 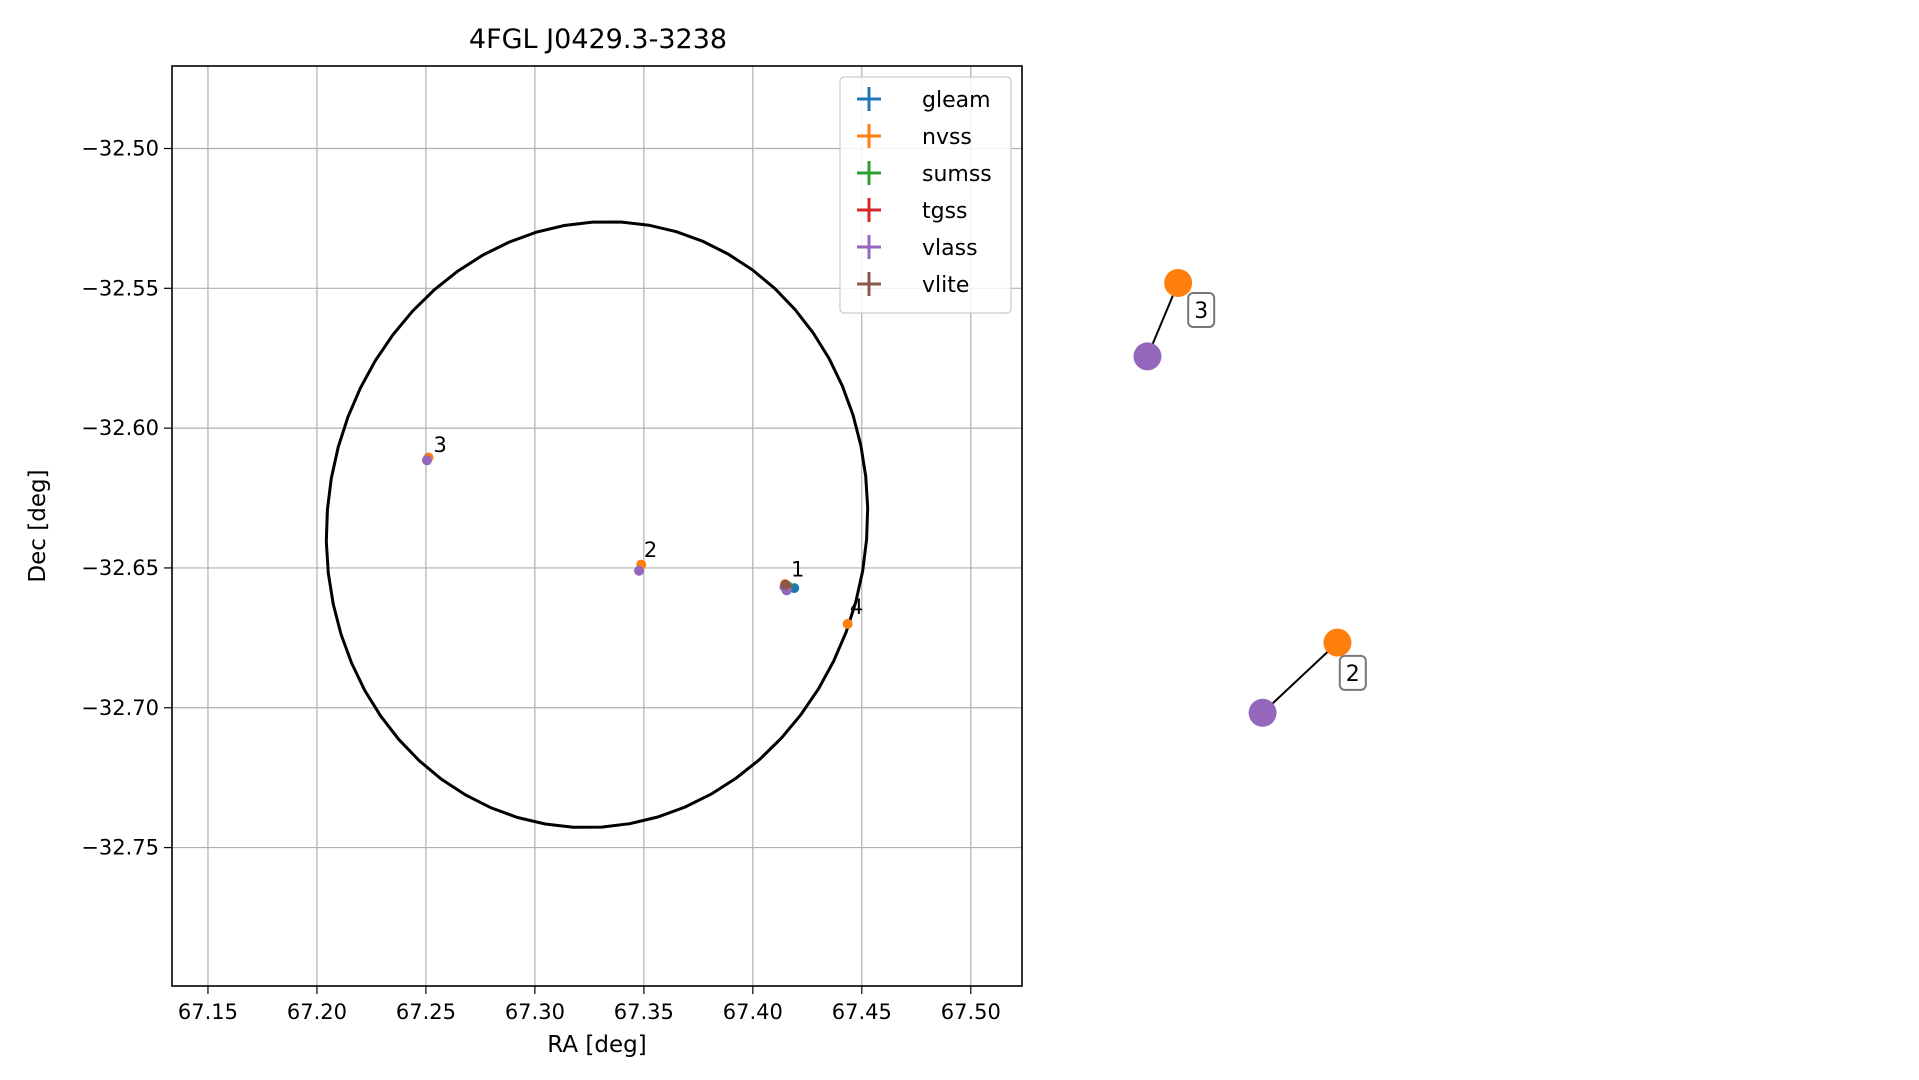 What do you see at coordinates (957, 174) in the screenshot?
I see `legend-label: sumss` at bounding box center [957, 174].